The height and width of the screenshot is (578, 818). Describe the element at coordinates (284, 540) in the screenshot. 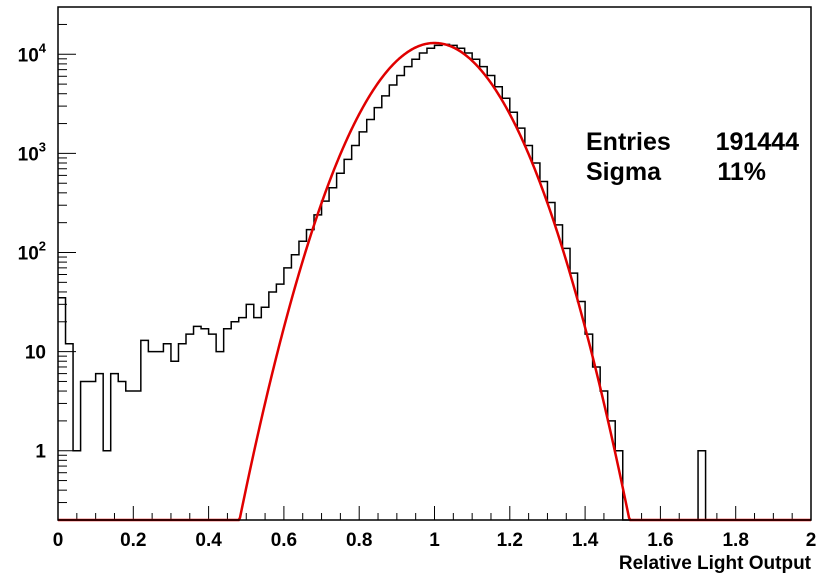

I see `x-tick-label: 0.6` at that location.